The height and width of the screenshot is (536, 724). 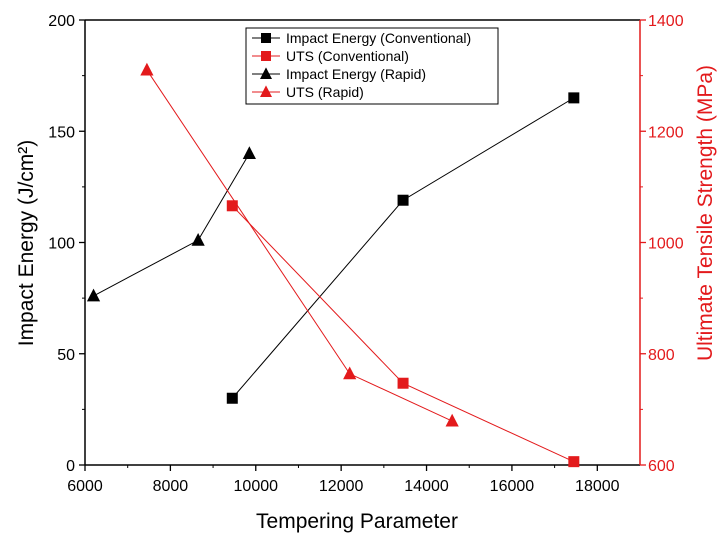 What do you see at coordinates (705, 213) in the screenshot?
I see `y-axis-right-title: Ultimate Tensile Strength (MPa)` at bounding box center [705, 213].